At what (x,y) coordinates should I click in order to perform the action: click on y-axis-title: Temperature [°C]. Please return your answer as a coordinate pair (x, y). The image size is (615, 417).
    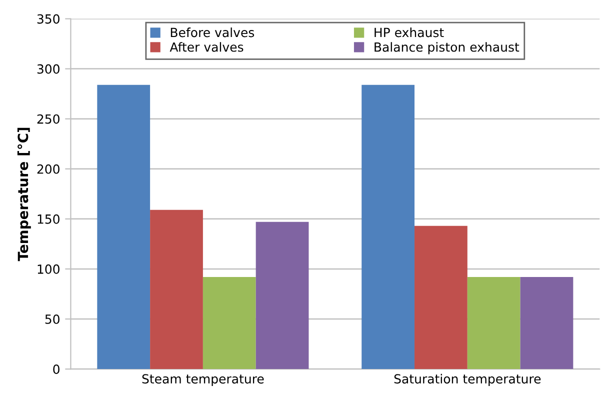
    Looking at the image, I should click on (24, 195).